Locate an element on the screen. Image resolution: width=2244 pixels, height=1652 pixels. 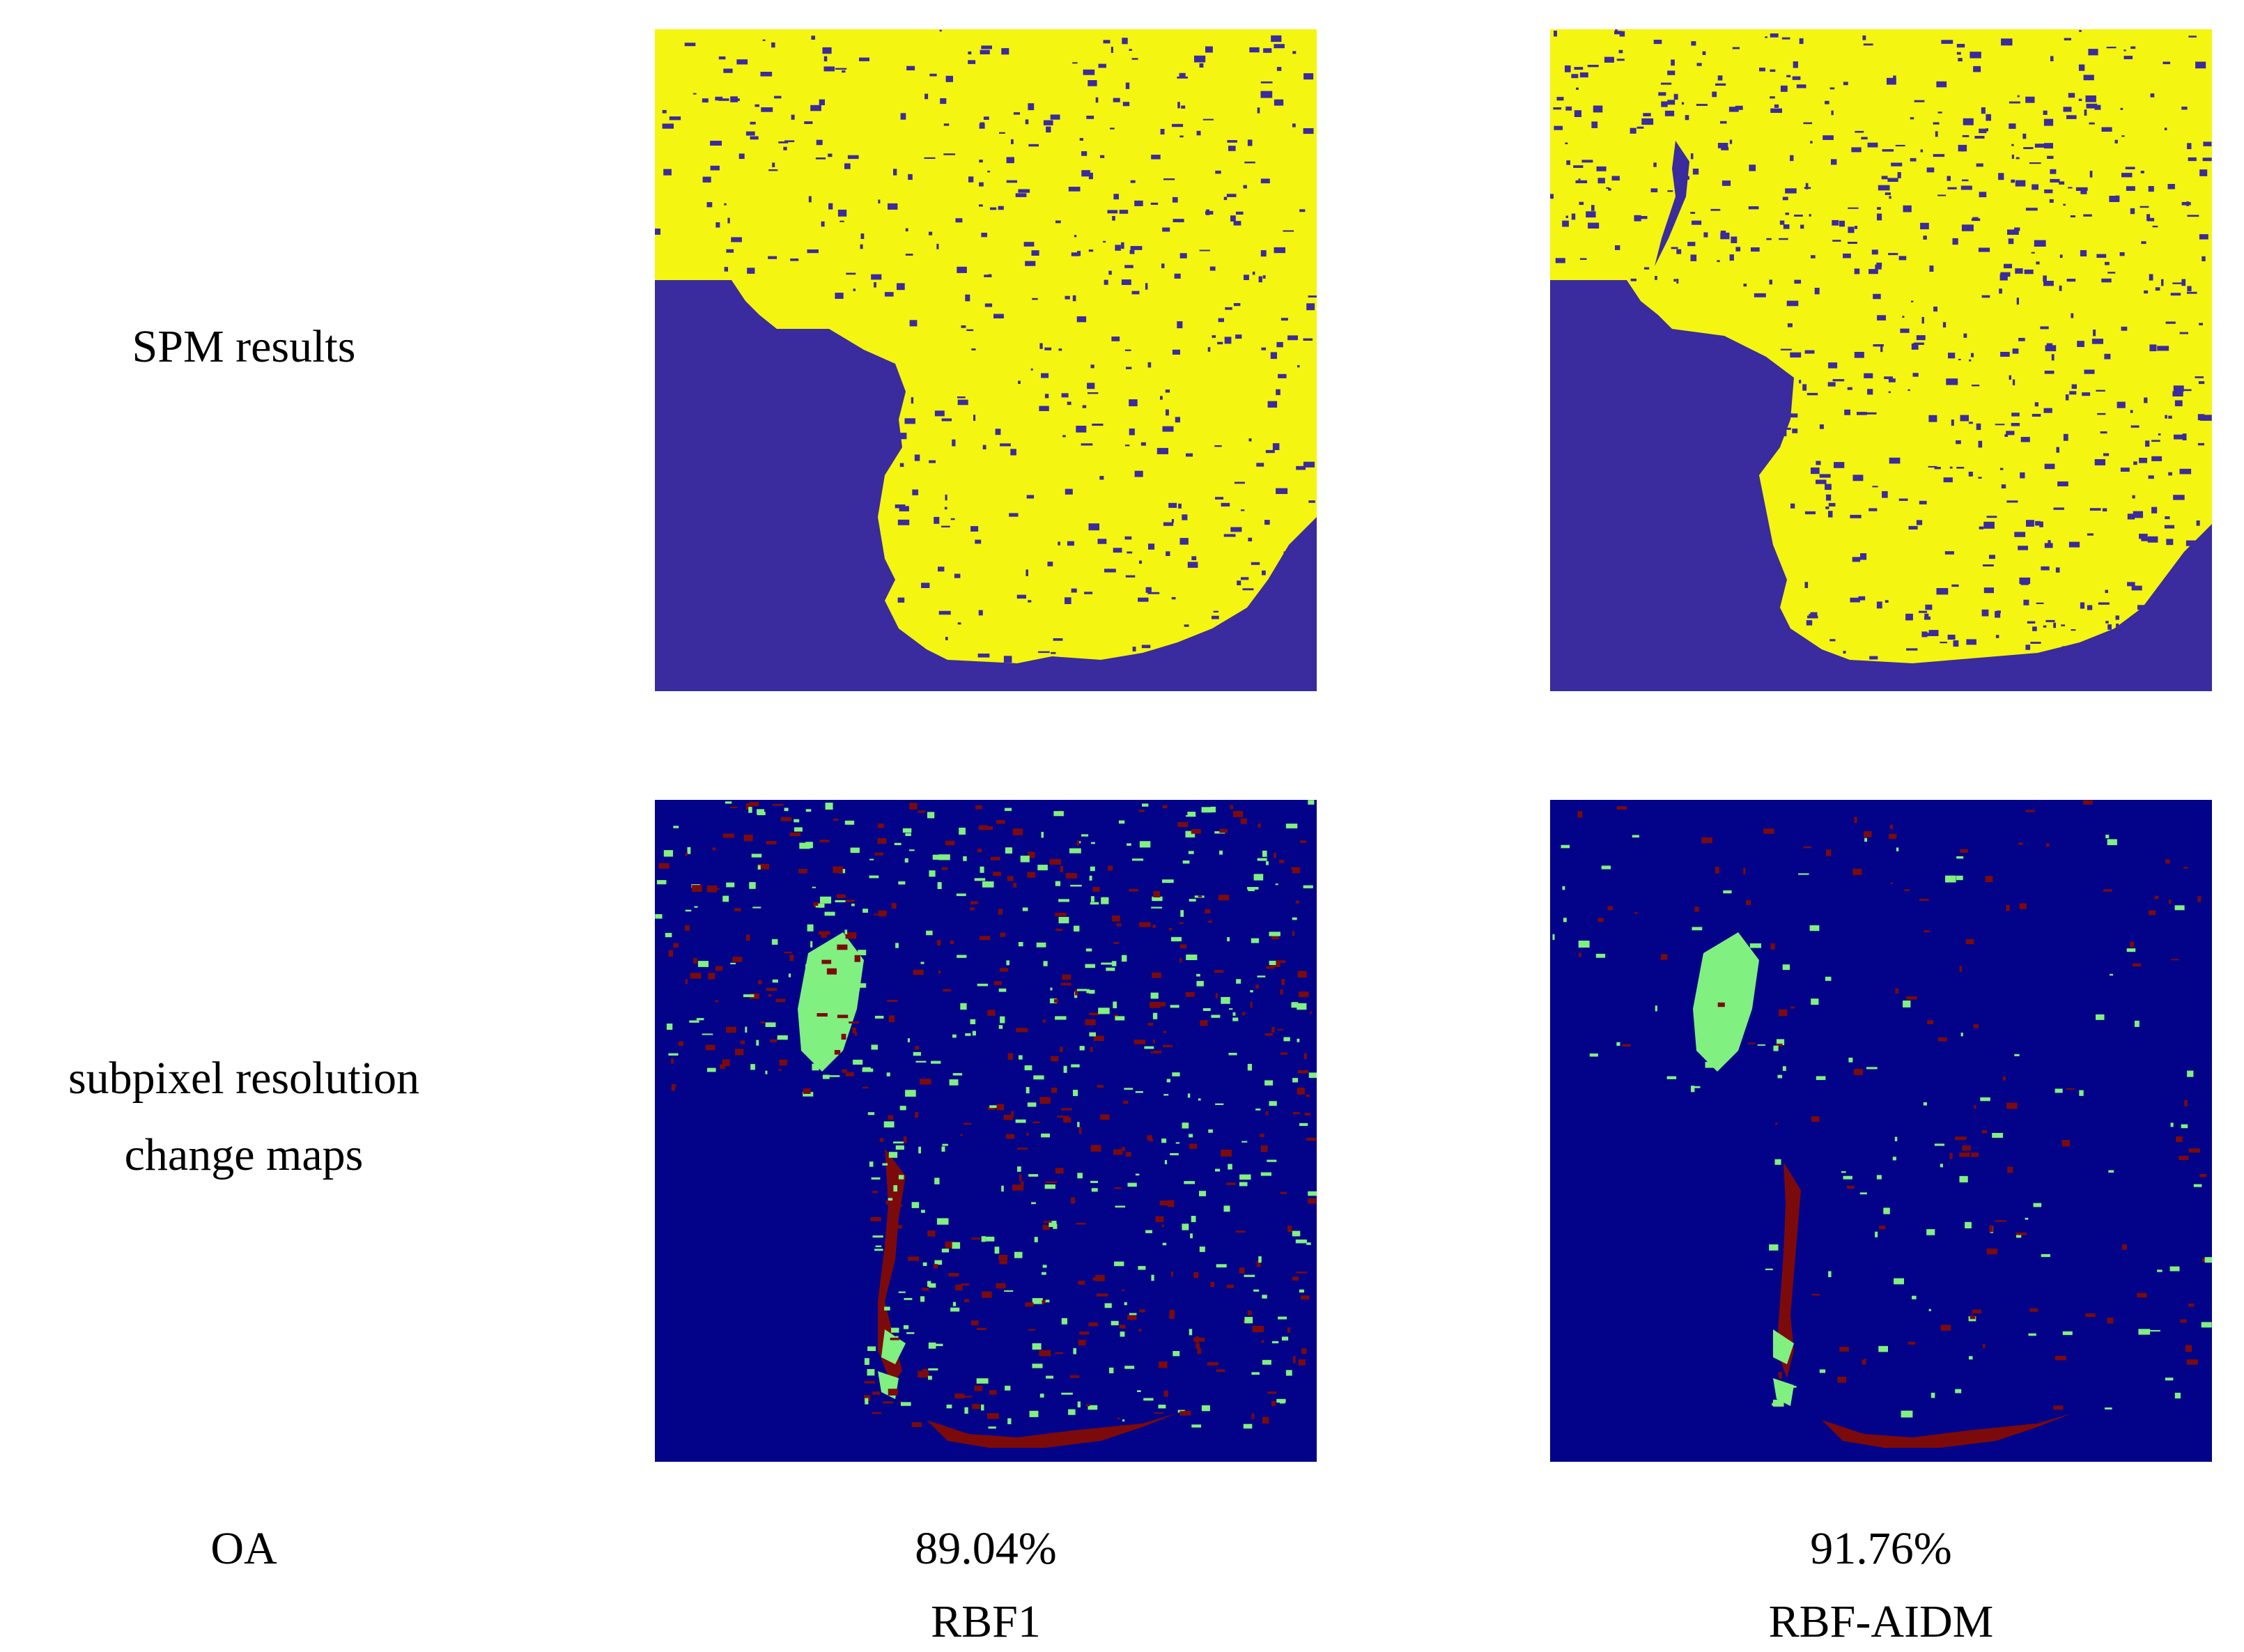
change-map-rbf1-image is located at coordinates (986, 1131).